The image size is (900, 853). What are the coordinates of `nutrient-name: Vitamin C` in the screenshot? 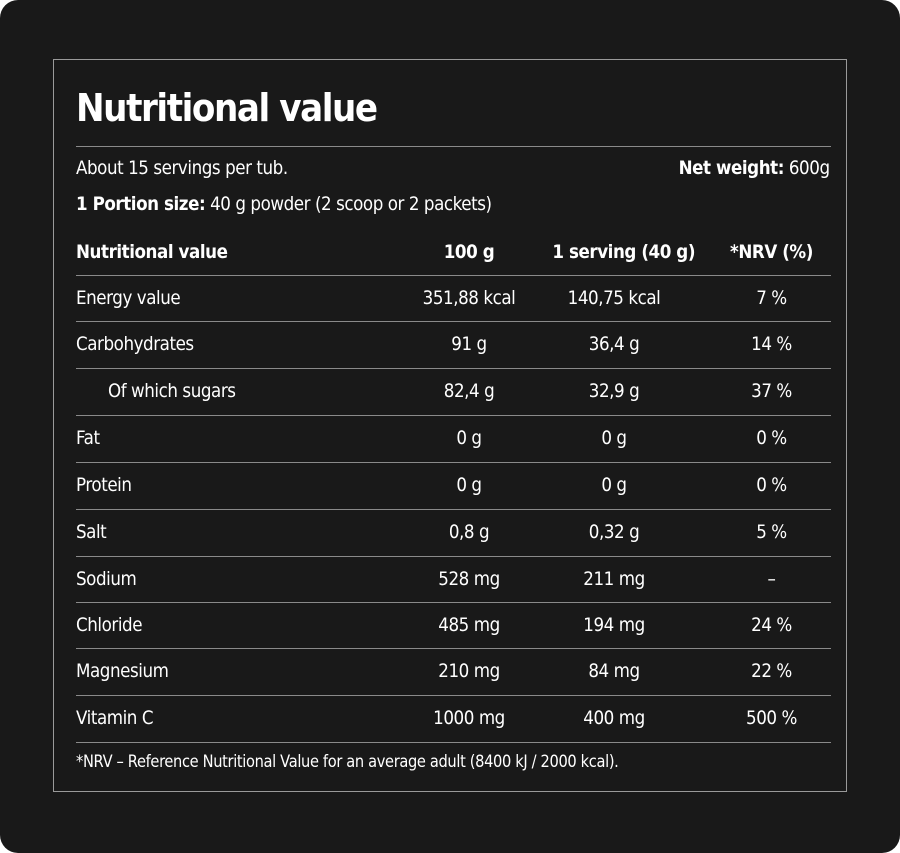 It's located at (115, 718).